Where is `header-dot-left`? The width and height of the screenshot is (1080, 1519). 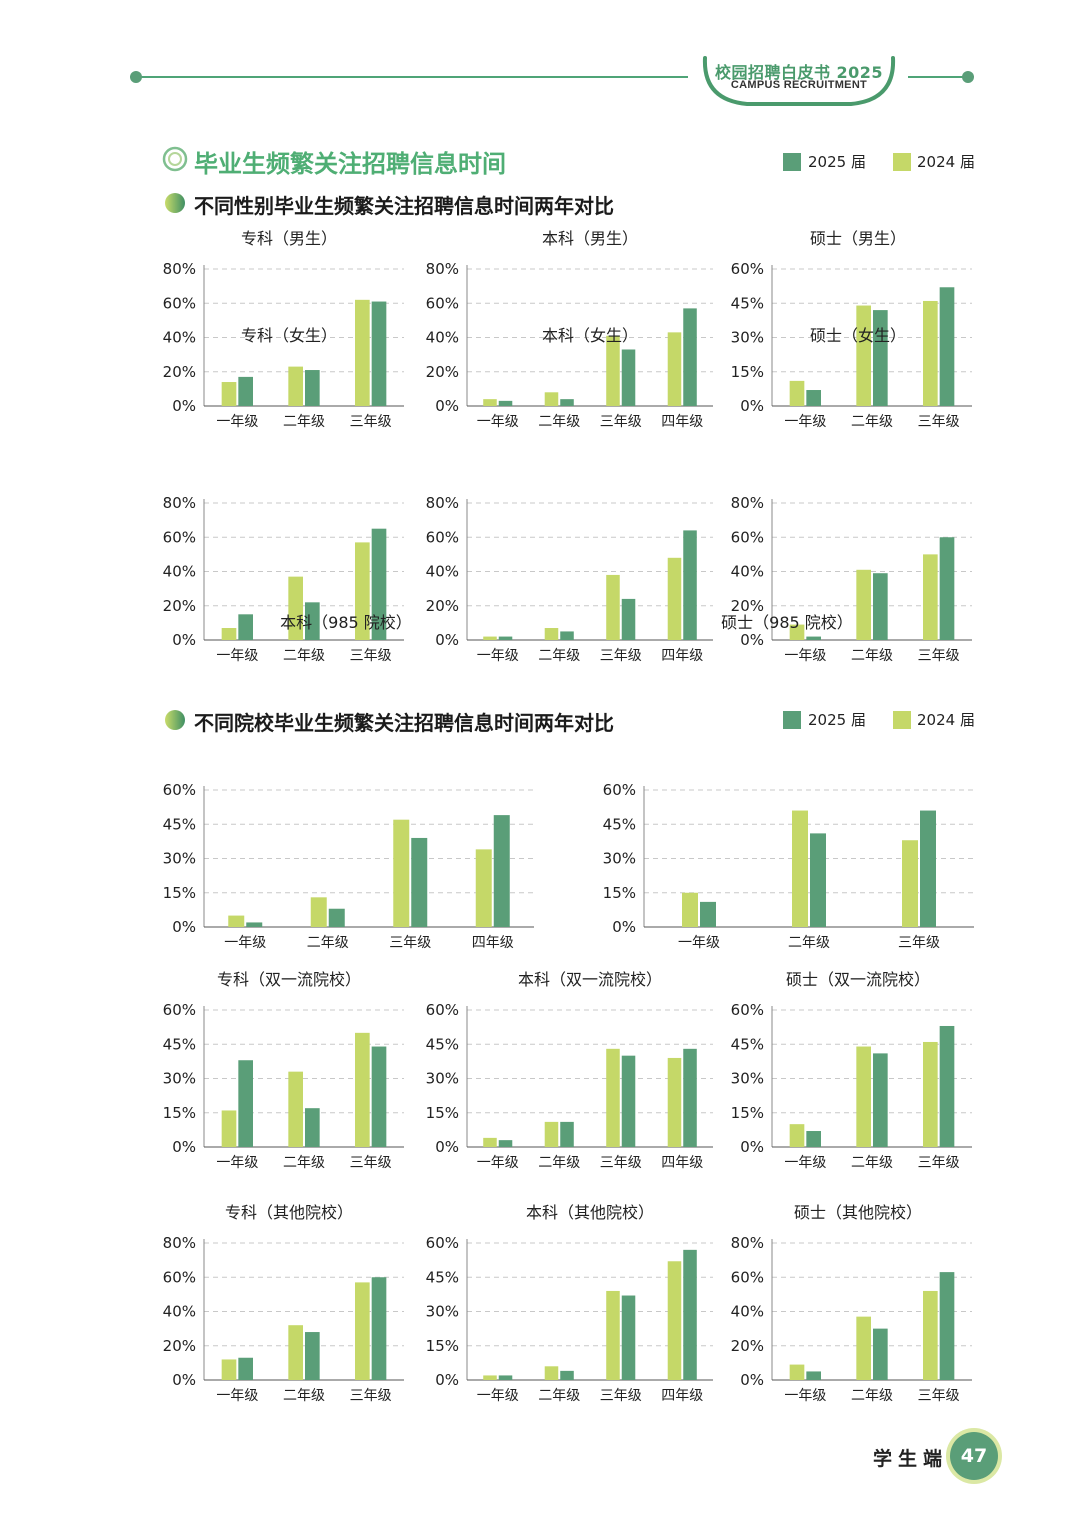 header-dot-left is located at coordinates (136, 77).